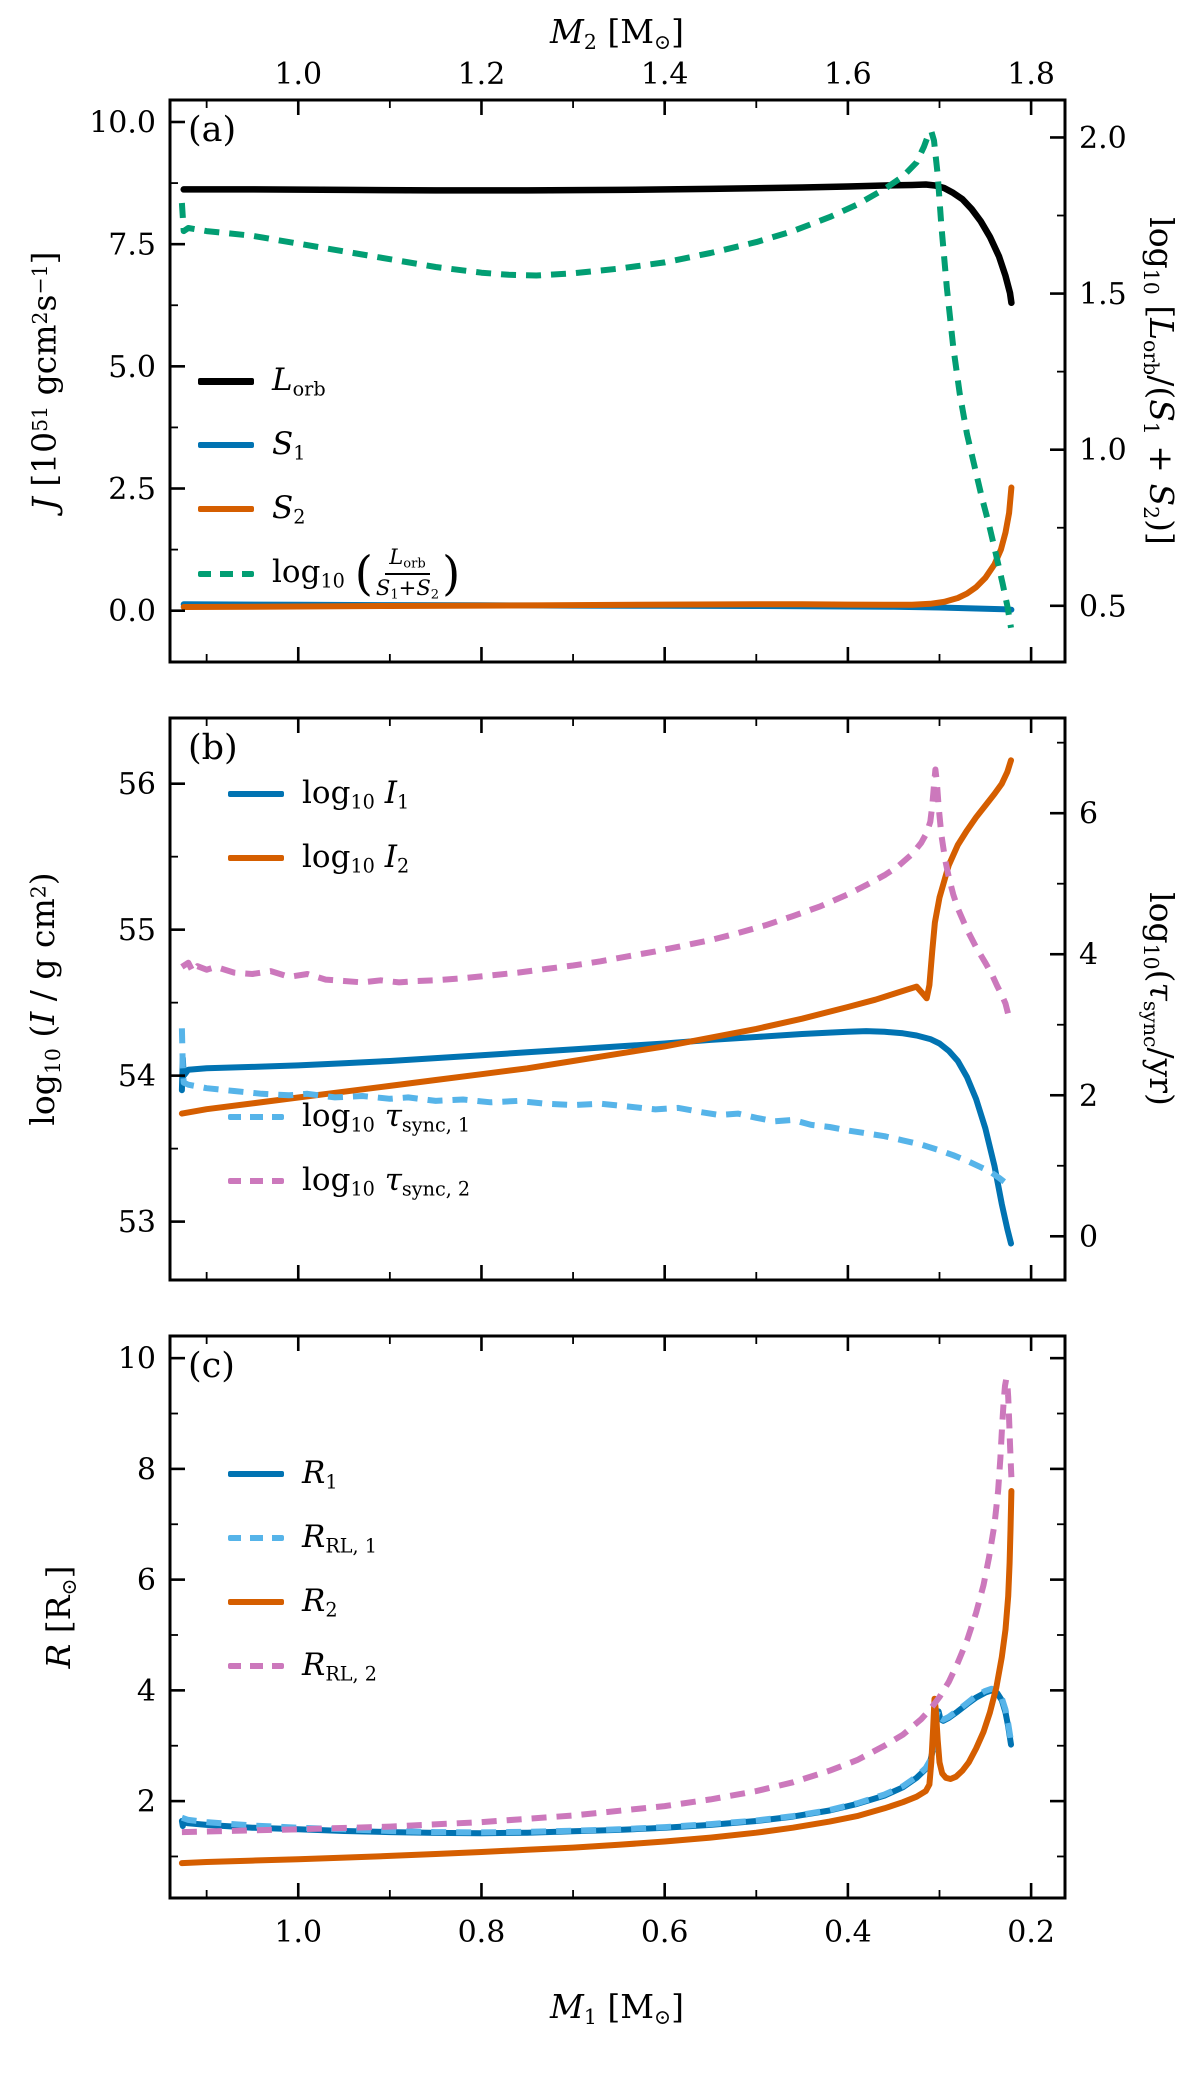  Describe the element at coordinates (44, 999) in the screenshot. I see `ylabel-b-left: log10 (I / g cm2)` at that location.